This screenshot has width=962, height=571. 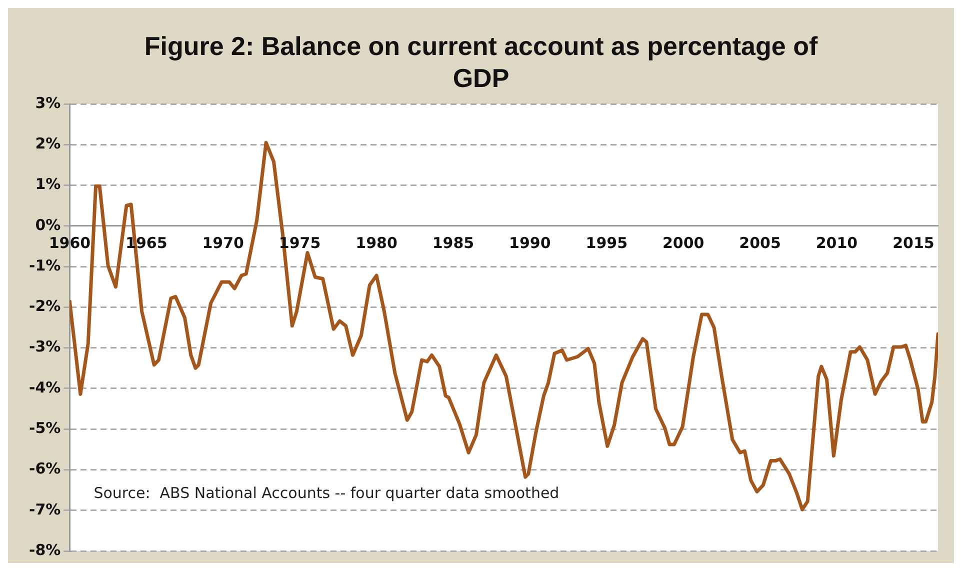 What do you see at coordinates (223, 243) in the screenshot?
I see `x-tick-label: 1970` at bounding box center [223, 243].